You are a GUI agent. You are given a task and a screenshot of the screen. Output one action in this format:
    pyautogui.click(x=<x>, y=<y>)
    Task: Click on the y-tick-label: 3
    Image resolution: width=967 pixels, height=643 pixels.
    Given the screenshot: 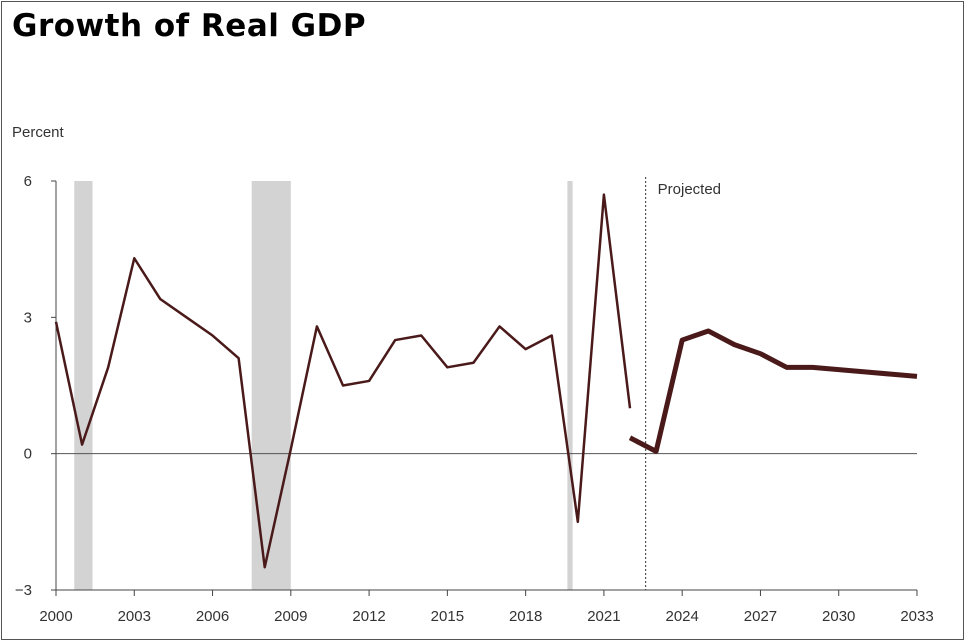 What is the action you would take?
    pyautogui.click(x=28, y=317)
    